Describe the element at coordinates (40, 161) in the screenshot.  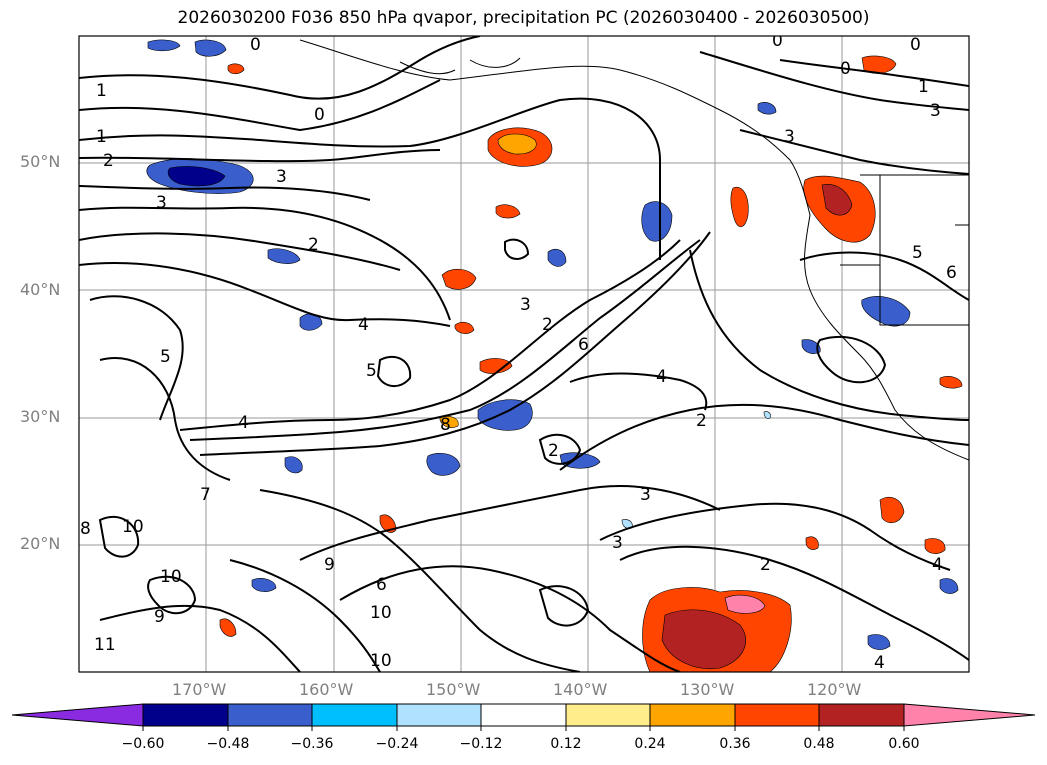
I see `lat-label: 50°N` at that location.